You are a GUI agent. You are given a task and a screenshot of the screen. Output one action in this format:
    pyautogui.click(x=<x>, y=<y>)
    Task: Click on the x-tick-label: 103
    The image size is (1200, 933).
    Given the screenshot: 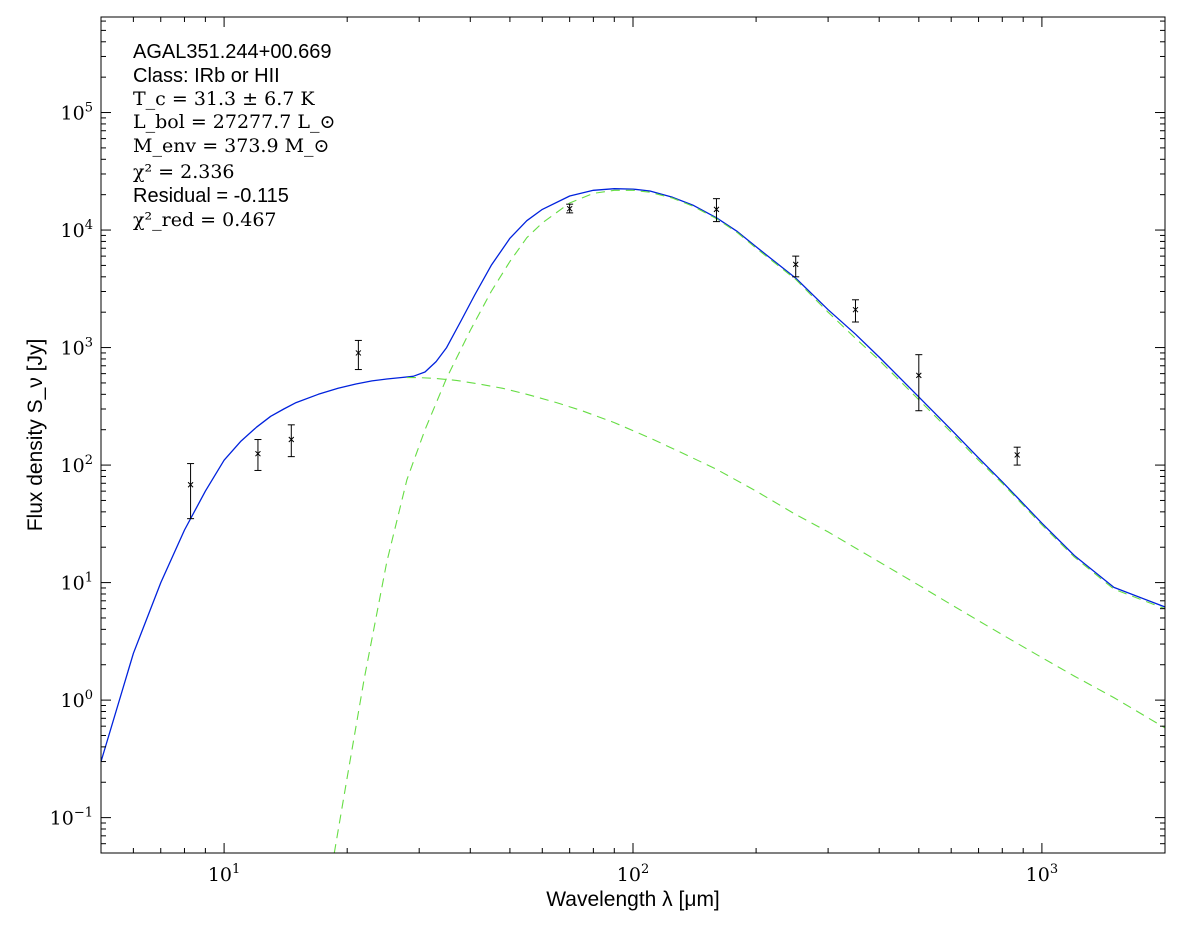 What is the action you would take?
    pyautogui.click(x=1042, y=874)
    